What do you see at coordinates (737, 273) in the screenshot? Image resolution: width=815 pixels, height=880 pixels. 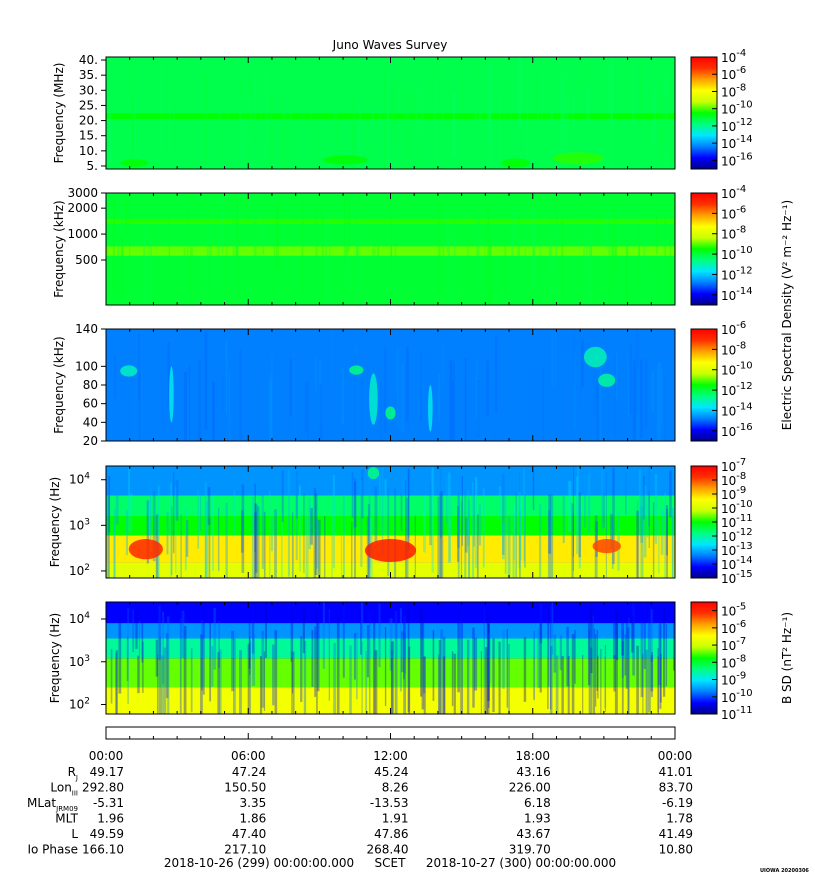 I see `colorbar-tick-label: 10⁻¹²` at bounding box center [737, 273].